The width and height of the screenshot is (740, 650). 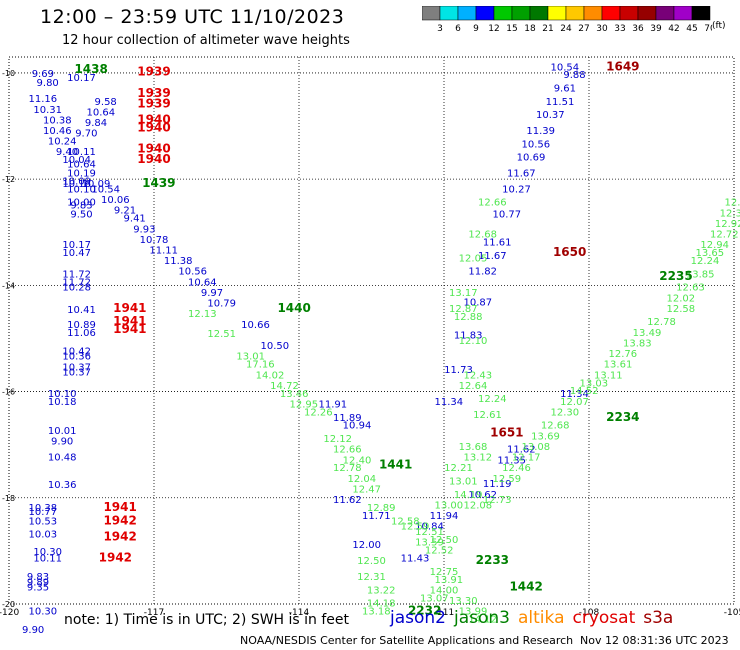 I want to click on wave-height-label: 12.78, so click(x=347, y=468).